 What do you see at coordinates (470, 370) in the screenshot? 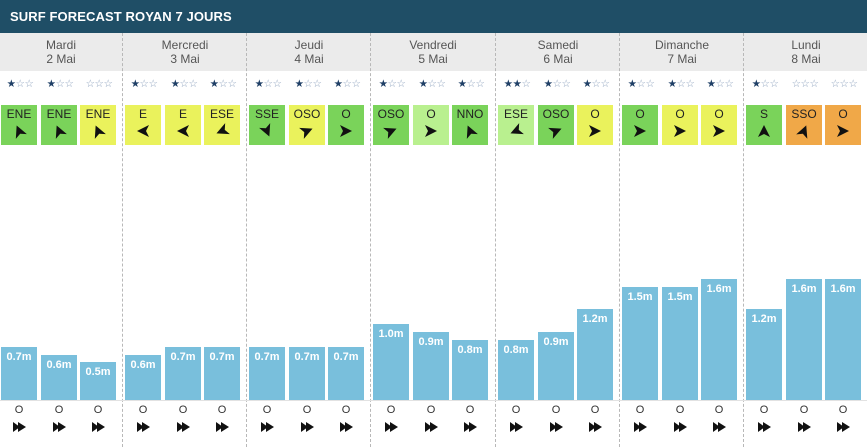
I see `wave-height-bar: 0.8m` at bounding box center [470, 370].